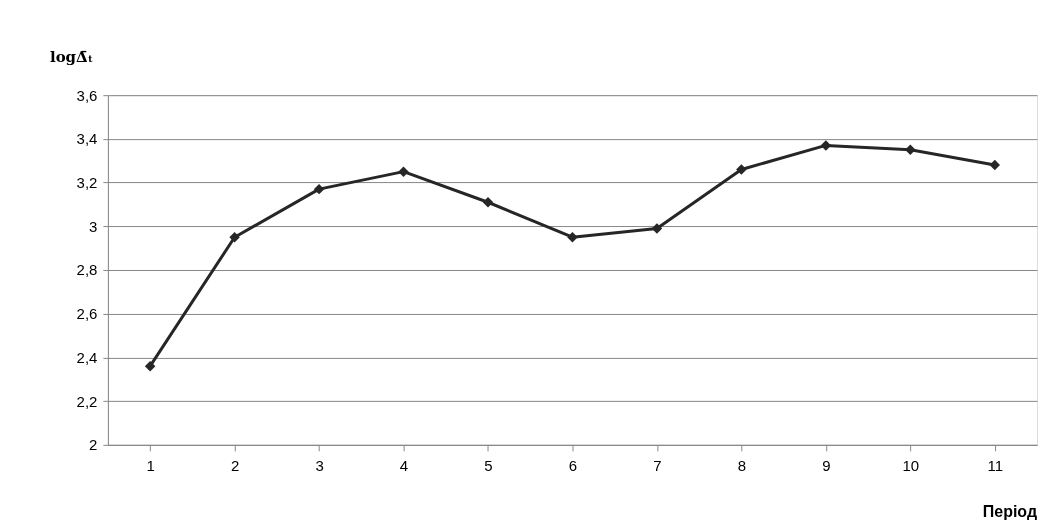 This screenshot has height=526, width=1057. I want to click on y-tick-label: 3,6, so click(87, 95).